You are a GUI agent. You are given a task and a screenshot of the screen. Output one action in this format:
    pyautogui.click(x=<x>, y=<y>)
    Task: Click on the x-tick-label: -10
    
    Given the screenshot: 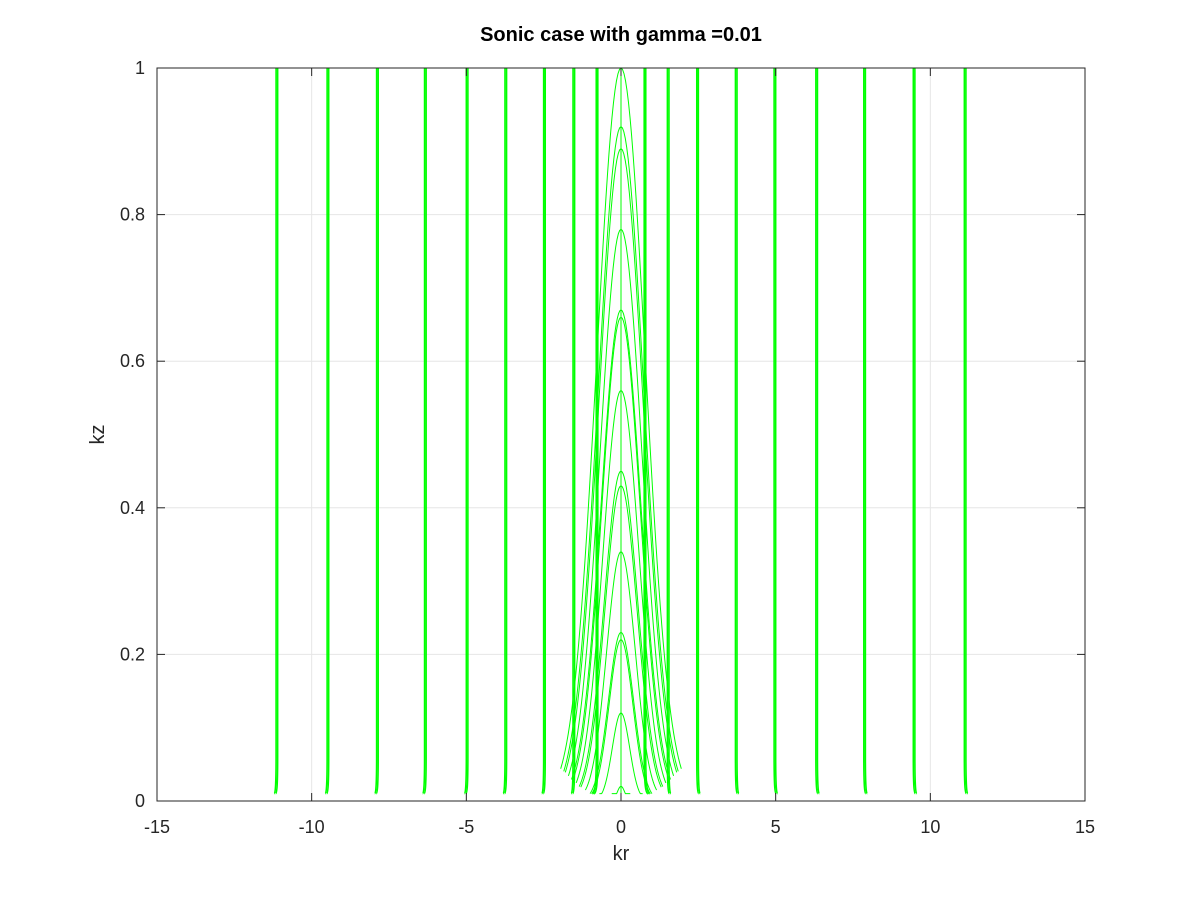 What is the action you would take?
    pyautogui.click(x=312, y=827)
    